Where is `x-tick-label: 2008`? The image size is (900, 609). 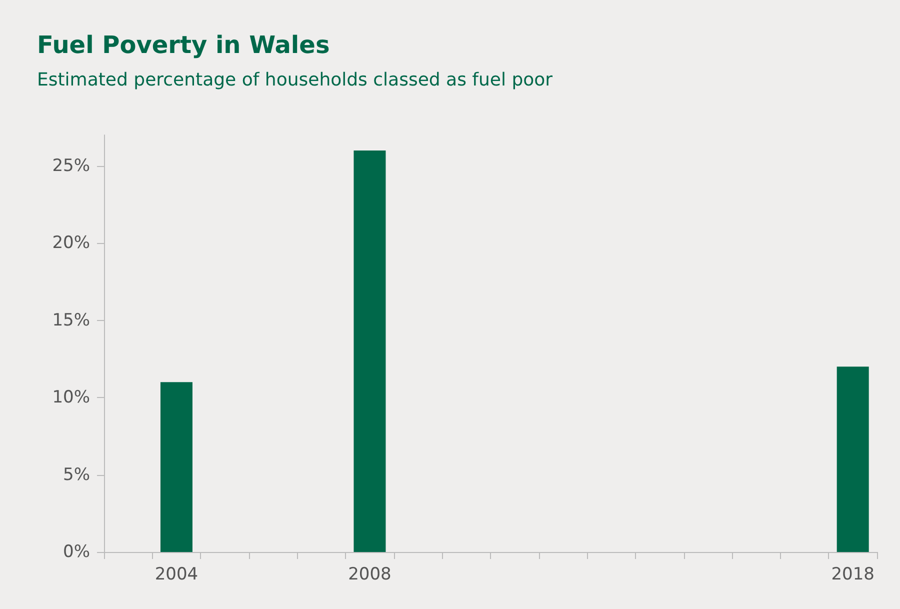 x-tick-label: 2008 is located at coordinates (370, 574).